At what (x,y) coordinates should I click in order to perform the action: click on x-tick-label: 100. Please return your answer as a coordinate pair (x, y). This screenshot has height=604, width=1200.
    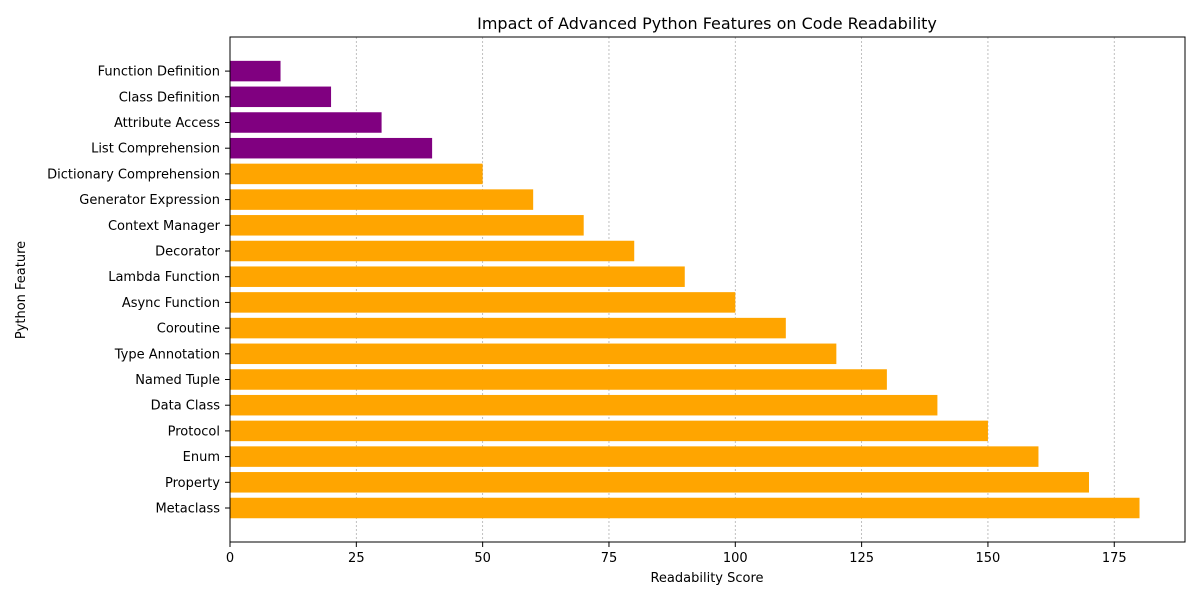
    Looking at the image, I should click on (735, 558).